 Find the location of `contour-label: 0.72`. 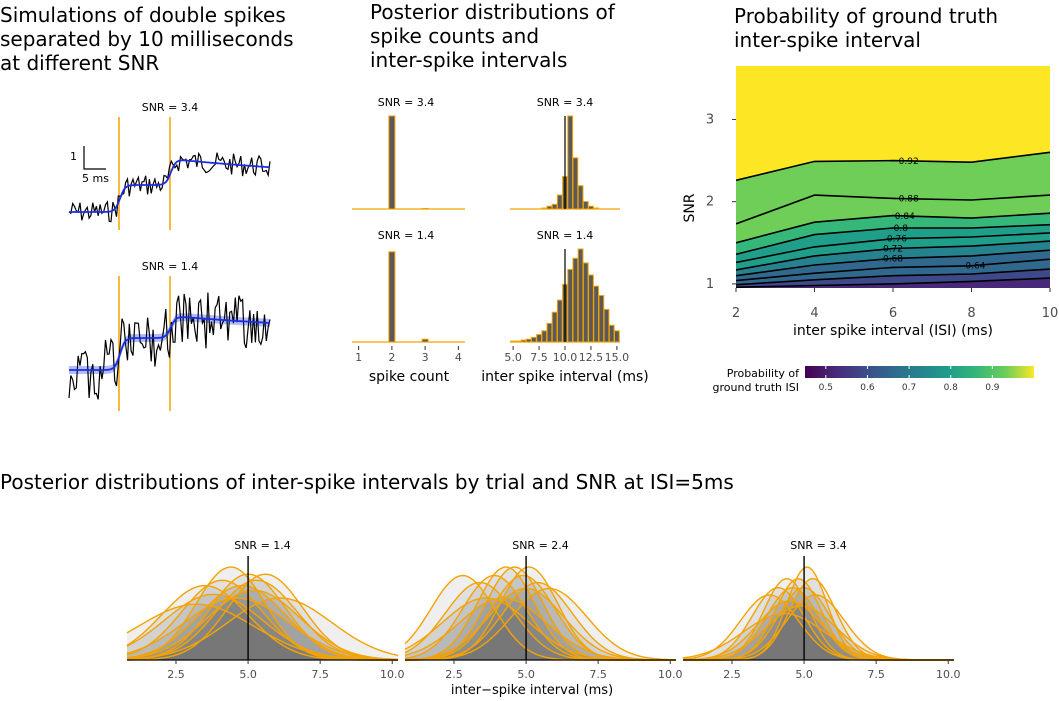

contour-label: 0.72 is located at coordinates (893, 250).